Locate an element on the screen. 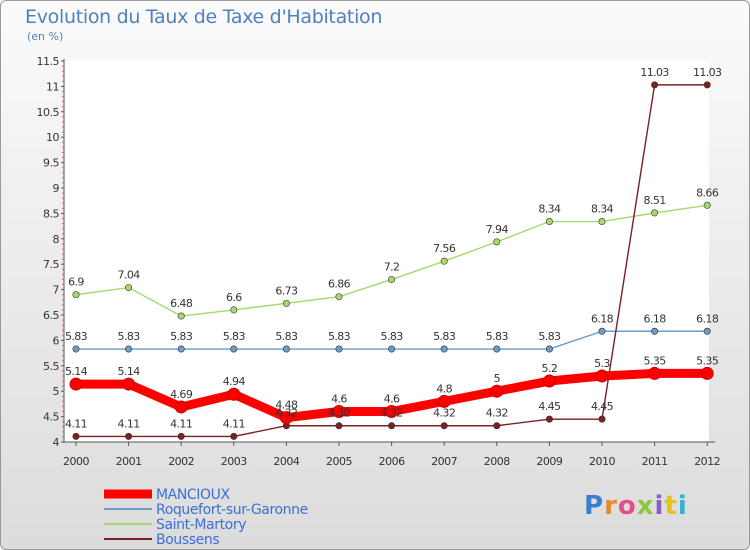 Image resolution: width=750 pixels, height=550 pixels. x-tick-label: 2011 is located at coordinates (655, 461).